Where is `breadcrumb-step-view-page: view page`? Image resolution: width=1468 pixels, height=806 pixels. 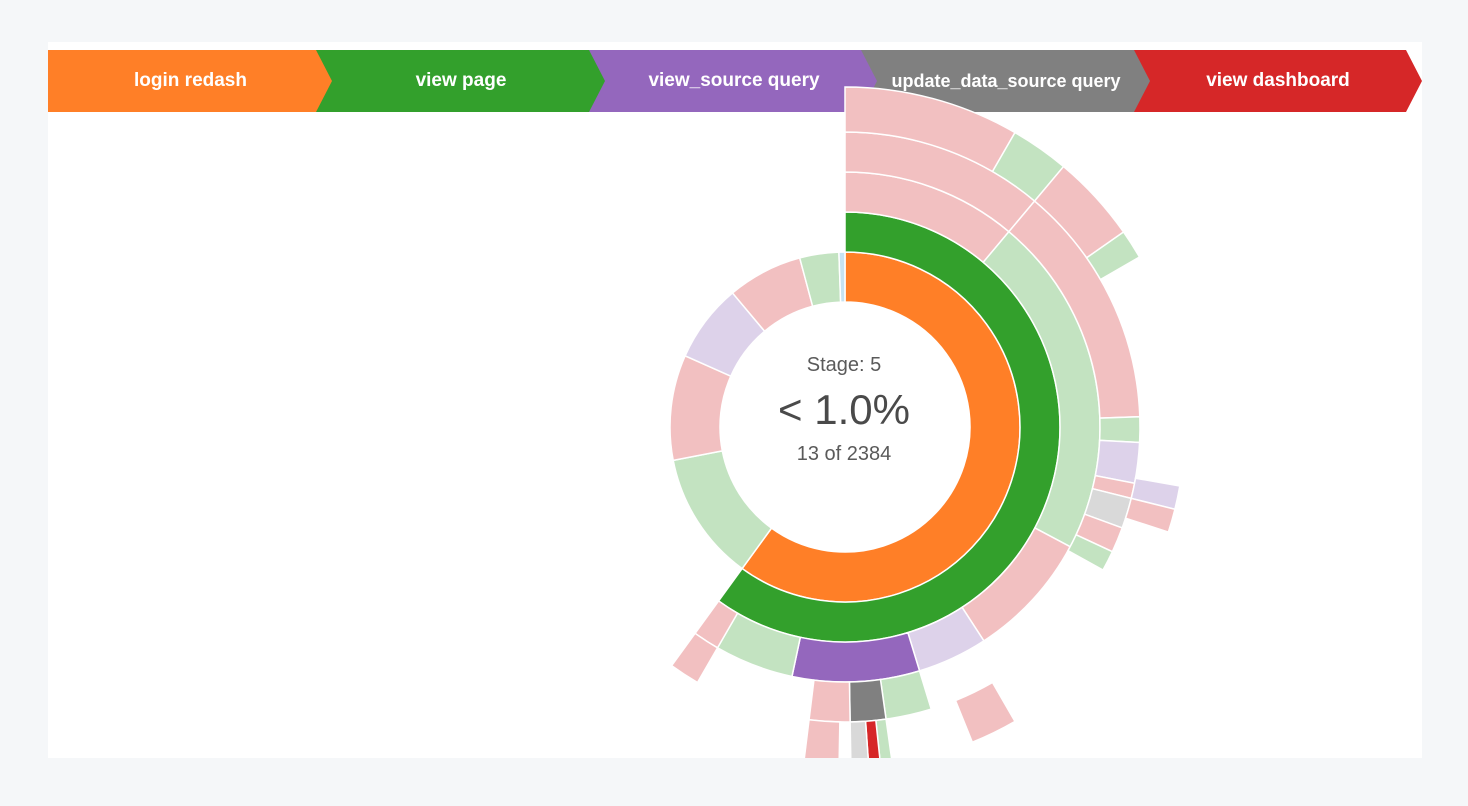 breadcrumb-step-view-page: view page is located at coordinates (461, 81).